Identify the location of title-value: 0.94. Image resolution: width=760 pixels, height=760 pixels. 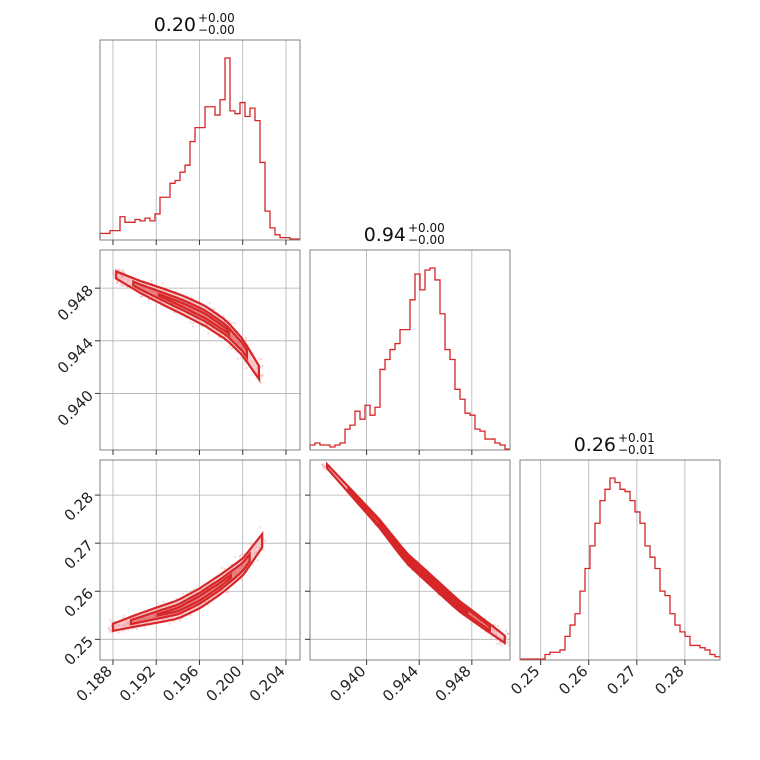
(385, 235).